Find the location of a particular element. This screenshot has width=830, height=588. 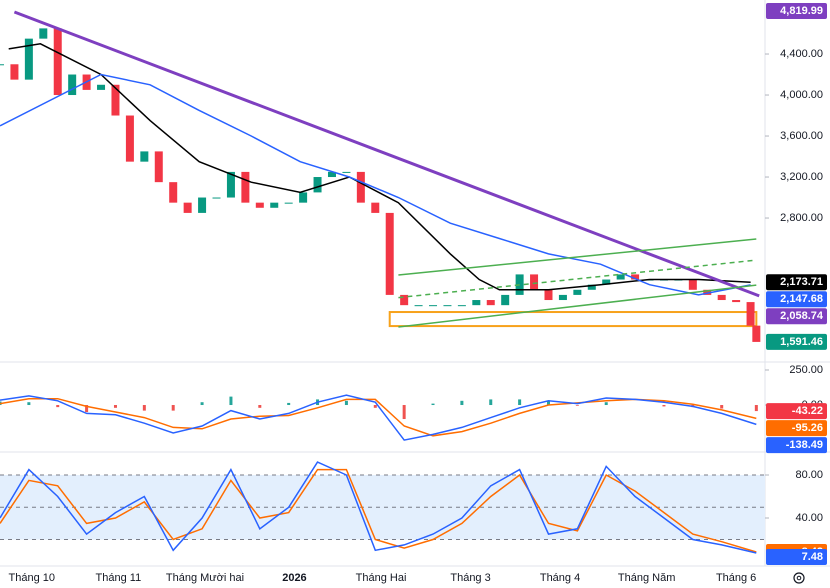

stoch-band is located at coordinates (382, 507).